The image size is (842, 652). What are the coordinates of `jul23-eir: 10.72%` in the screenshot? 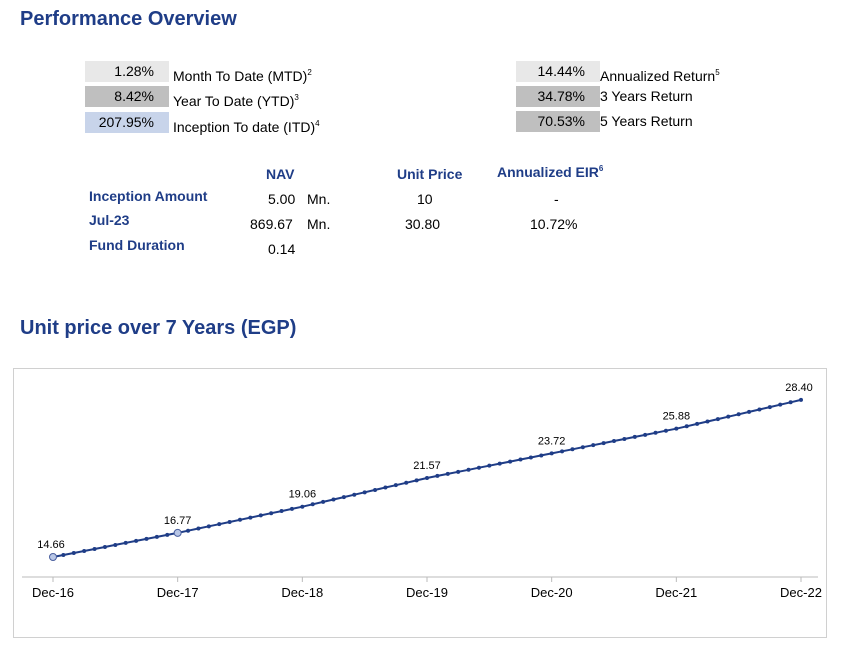 It's located at (554, 224).